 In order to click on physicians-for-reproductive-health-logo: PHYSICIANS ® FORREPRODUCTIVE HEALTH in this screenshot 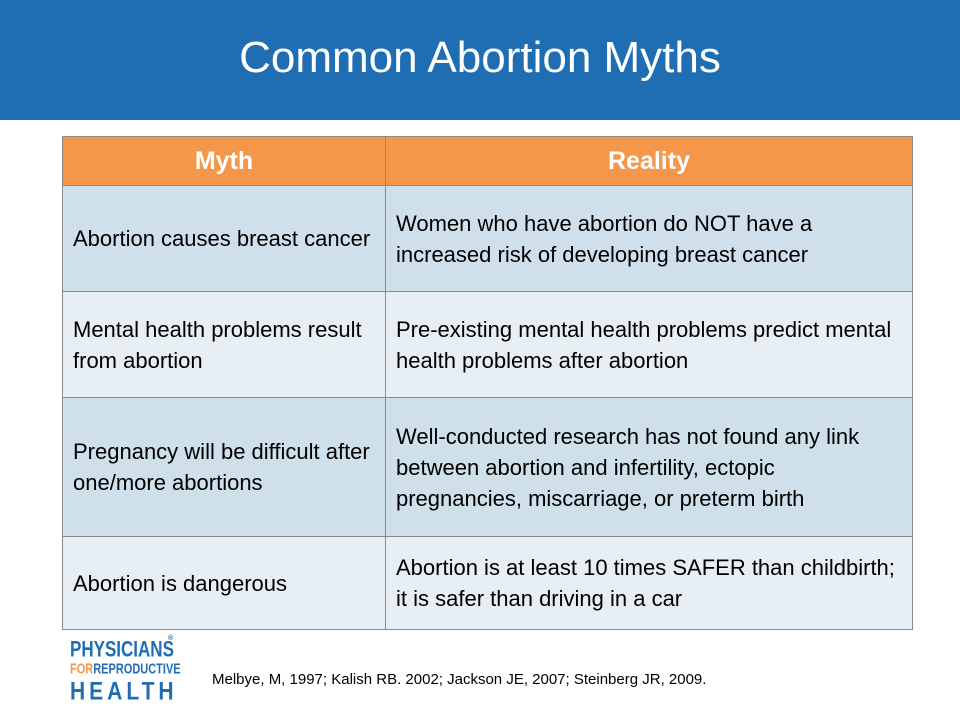, I will do `click(125, 671)`.